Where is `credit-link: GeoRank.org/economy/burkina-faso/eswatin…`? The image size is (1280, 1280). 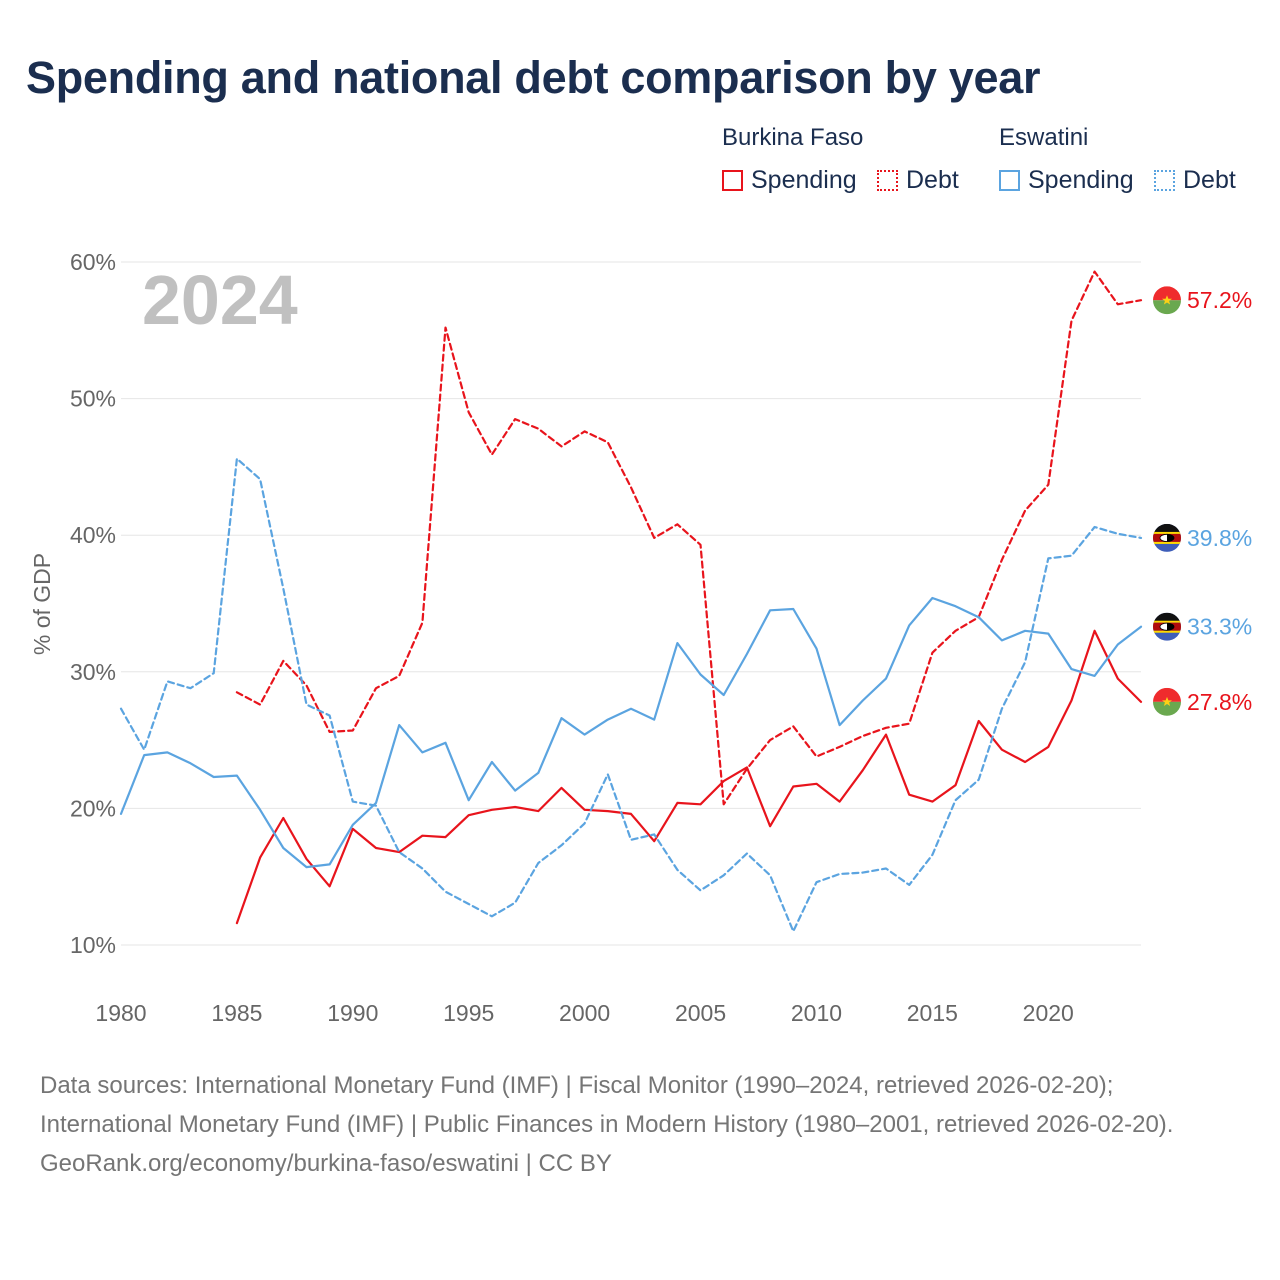 credit-link: GeoRank.org/economy/burkina-faso/eswatin… is located at coordinates (326, 1163).